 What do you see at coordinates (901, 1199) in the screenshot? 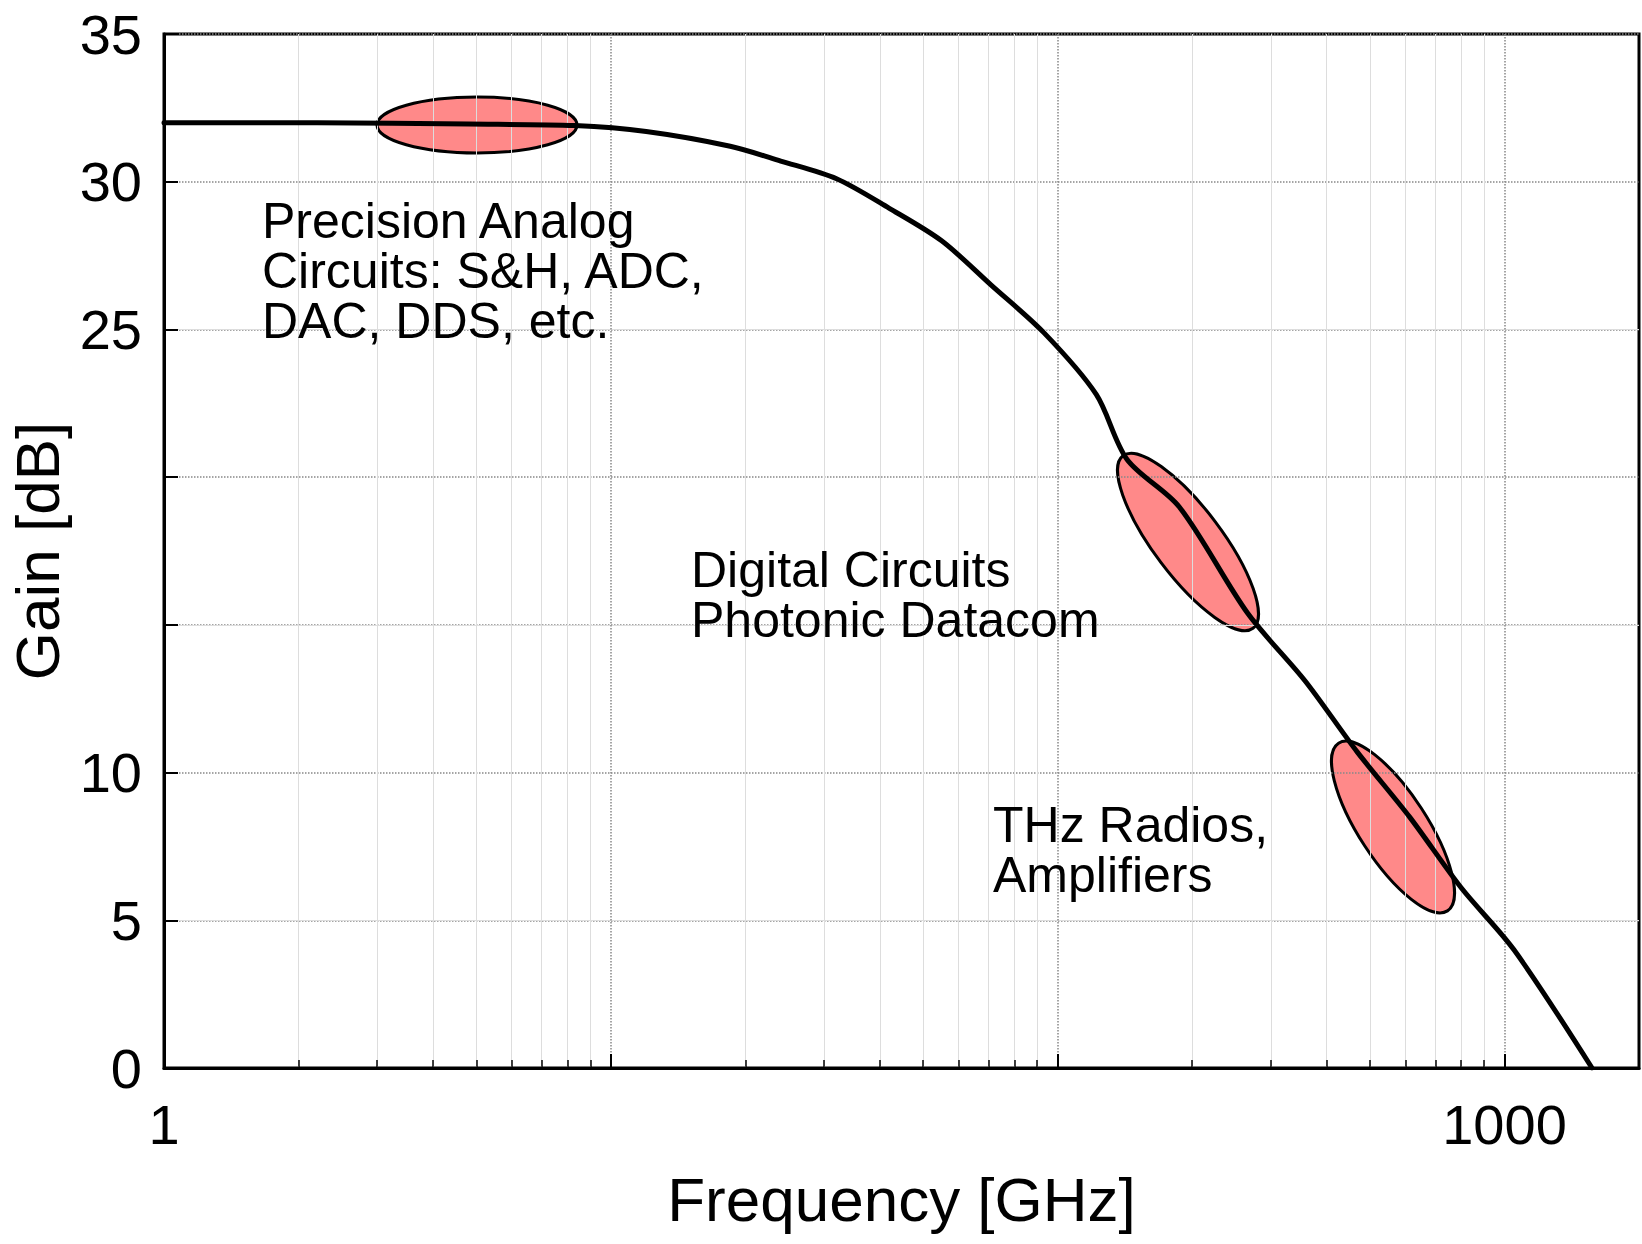
I see `x-axis-title: Frequency [GHz]` at bounding box center [901, 1199].